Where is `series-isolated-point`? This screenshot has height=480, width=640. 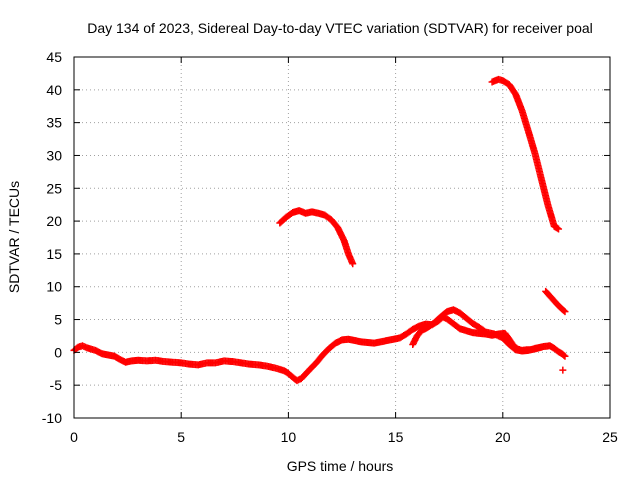
series-isolated-point is located at coordinates (563, 370).